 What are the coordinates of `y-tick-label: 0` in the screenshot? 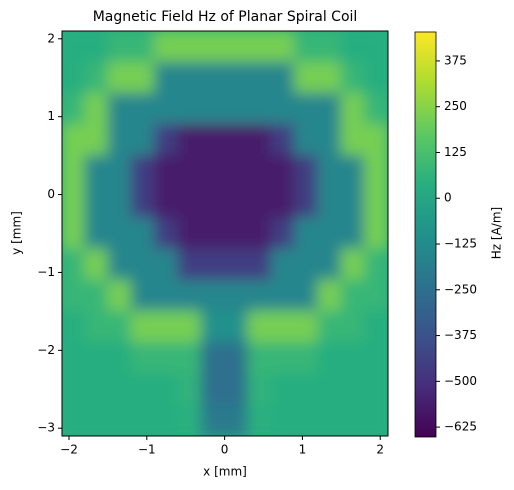 It's located at (51, 194).